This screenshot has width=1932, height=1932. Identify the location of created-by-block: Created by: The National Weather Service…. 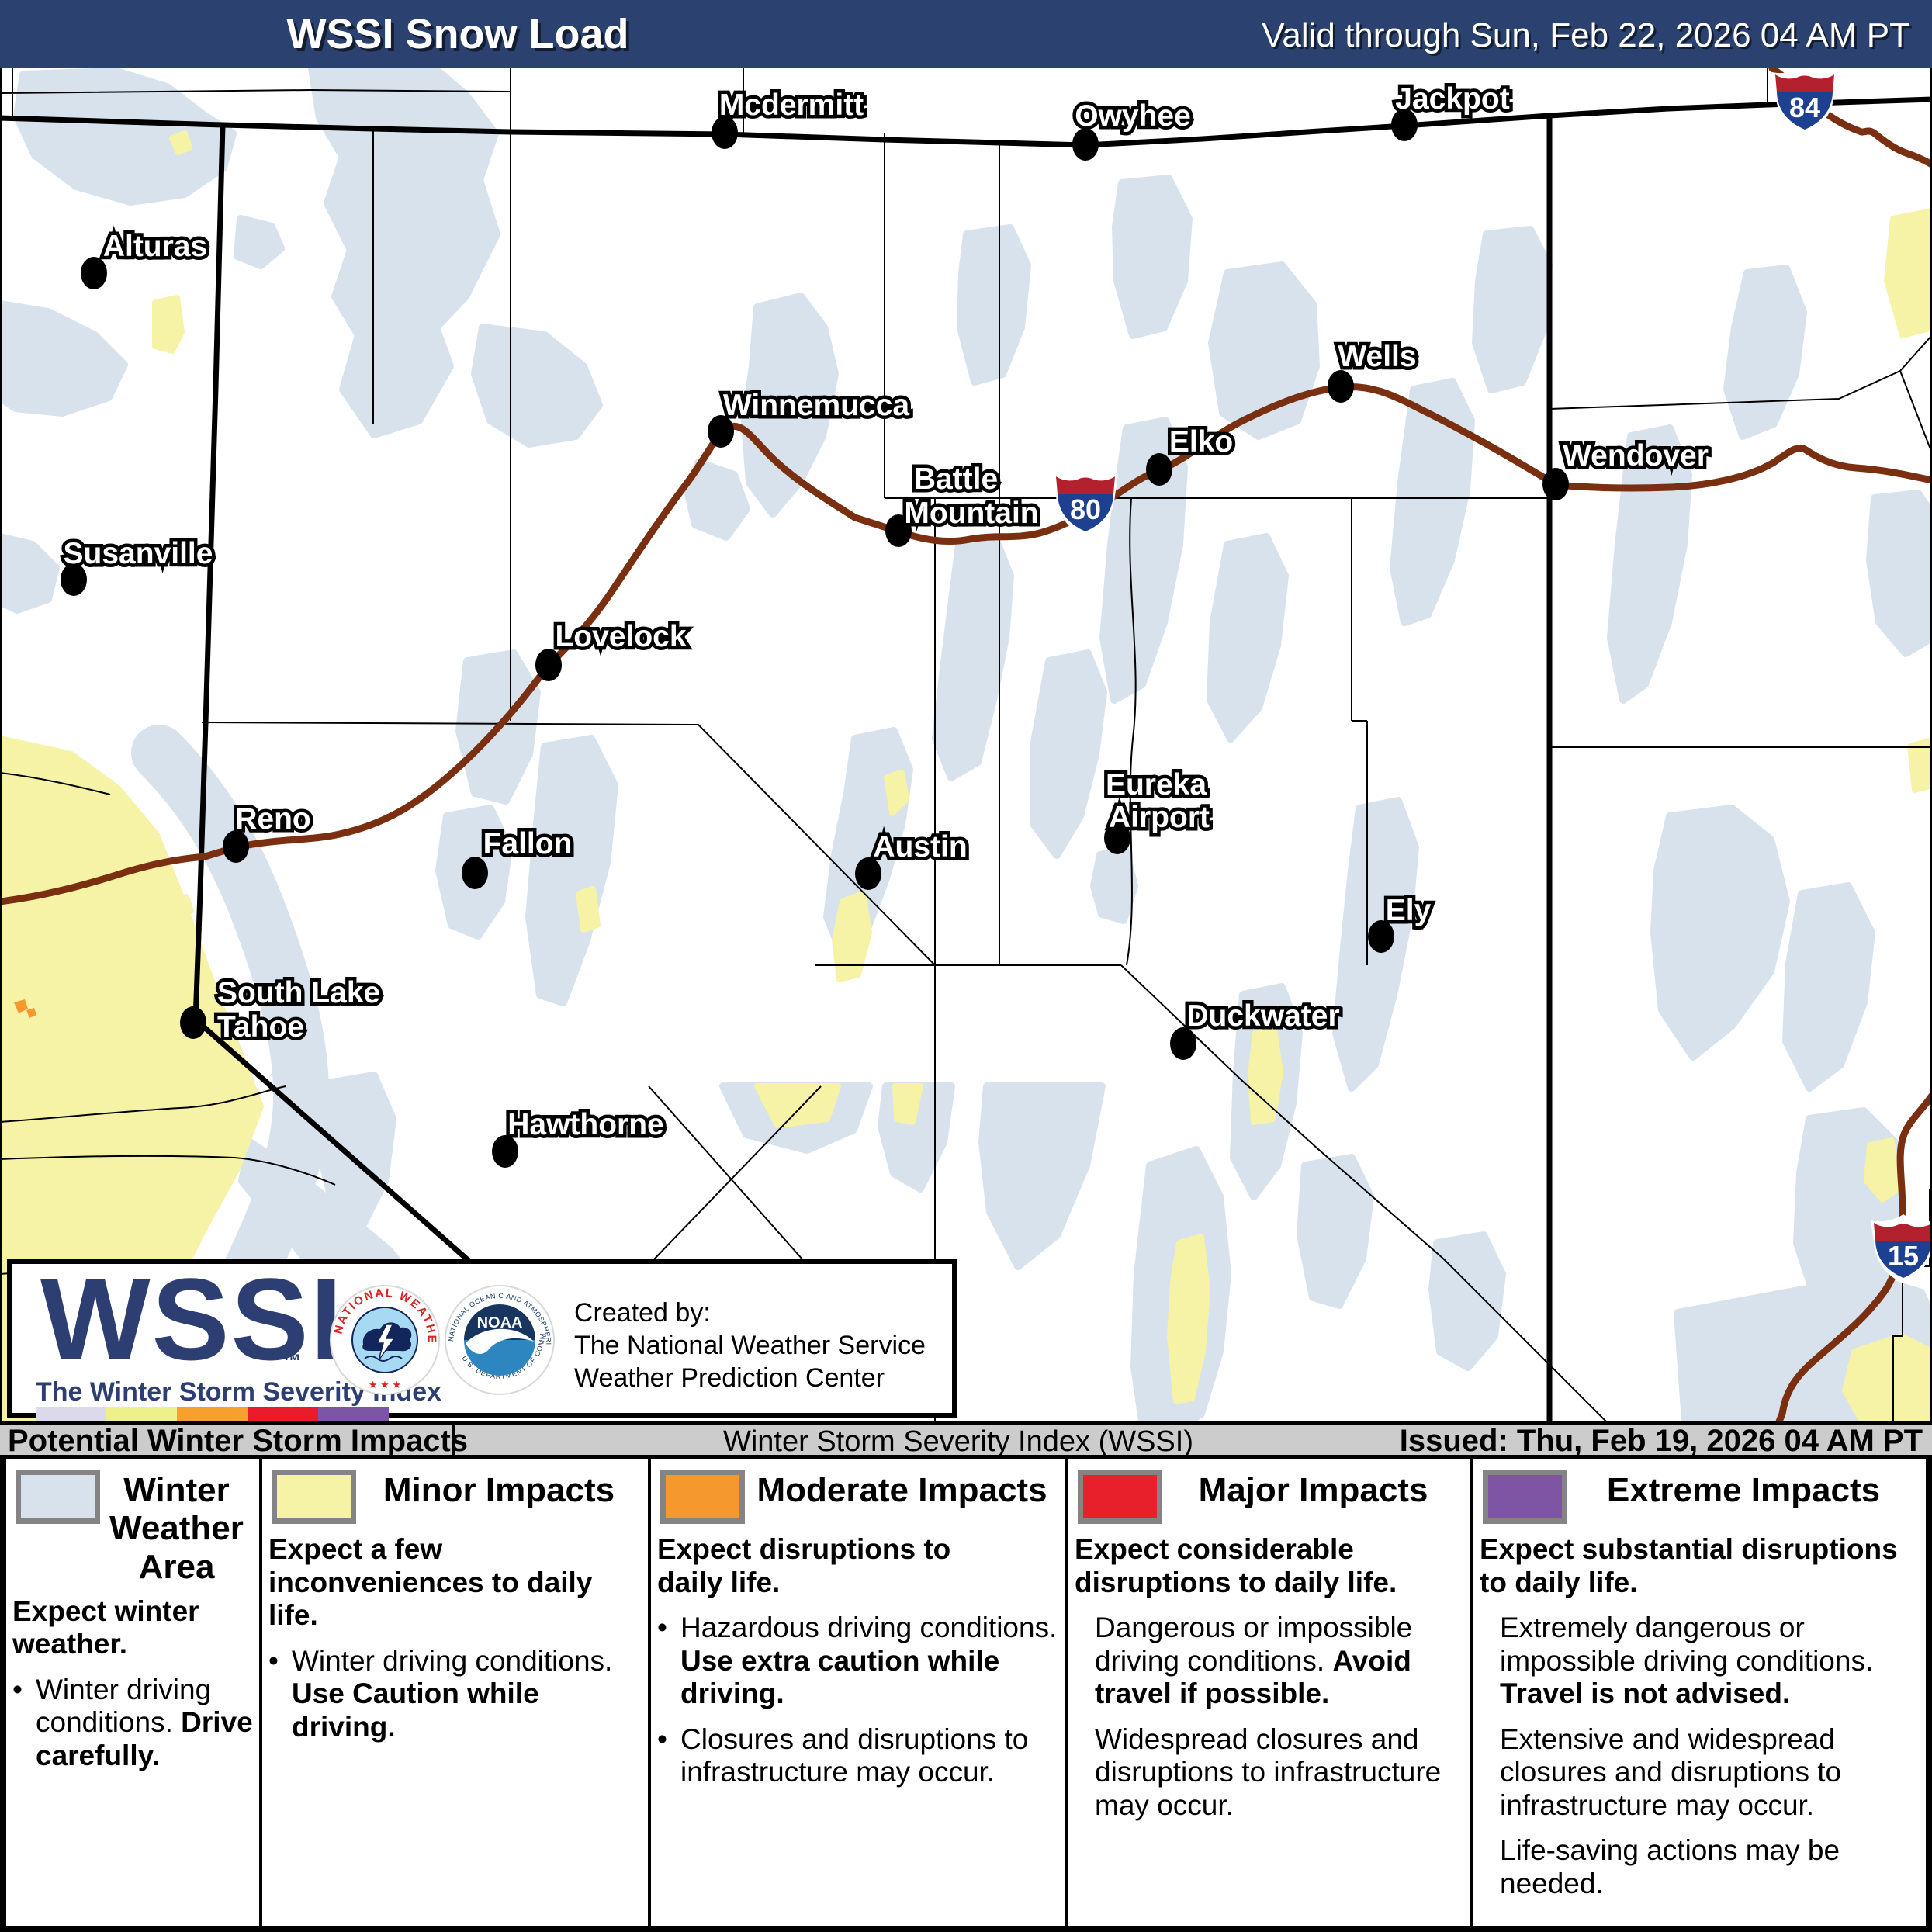
(750, 1345).